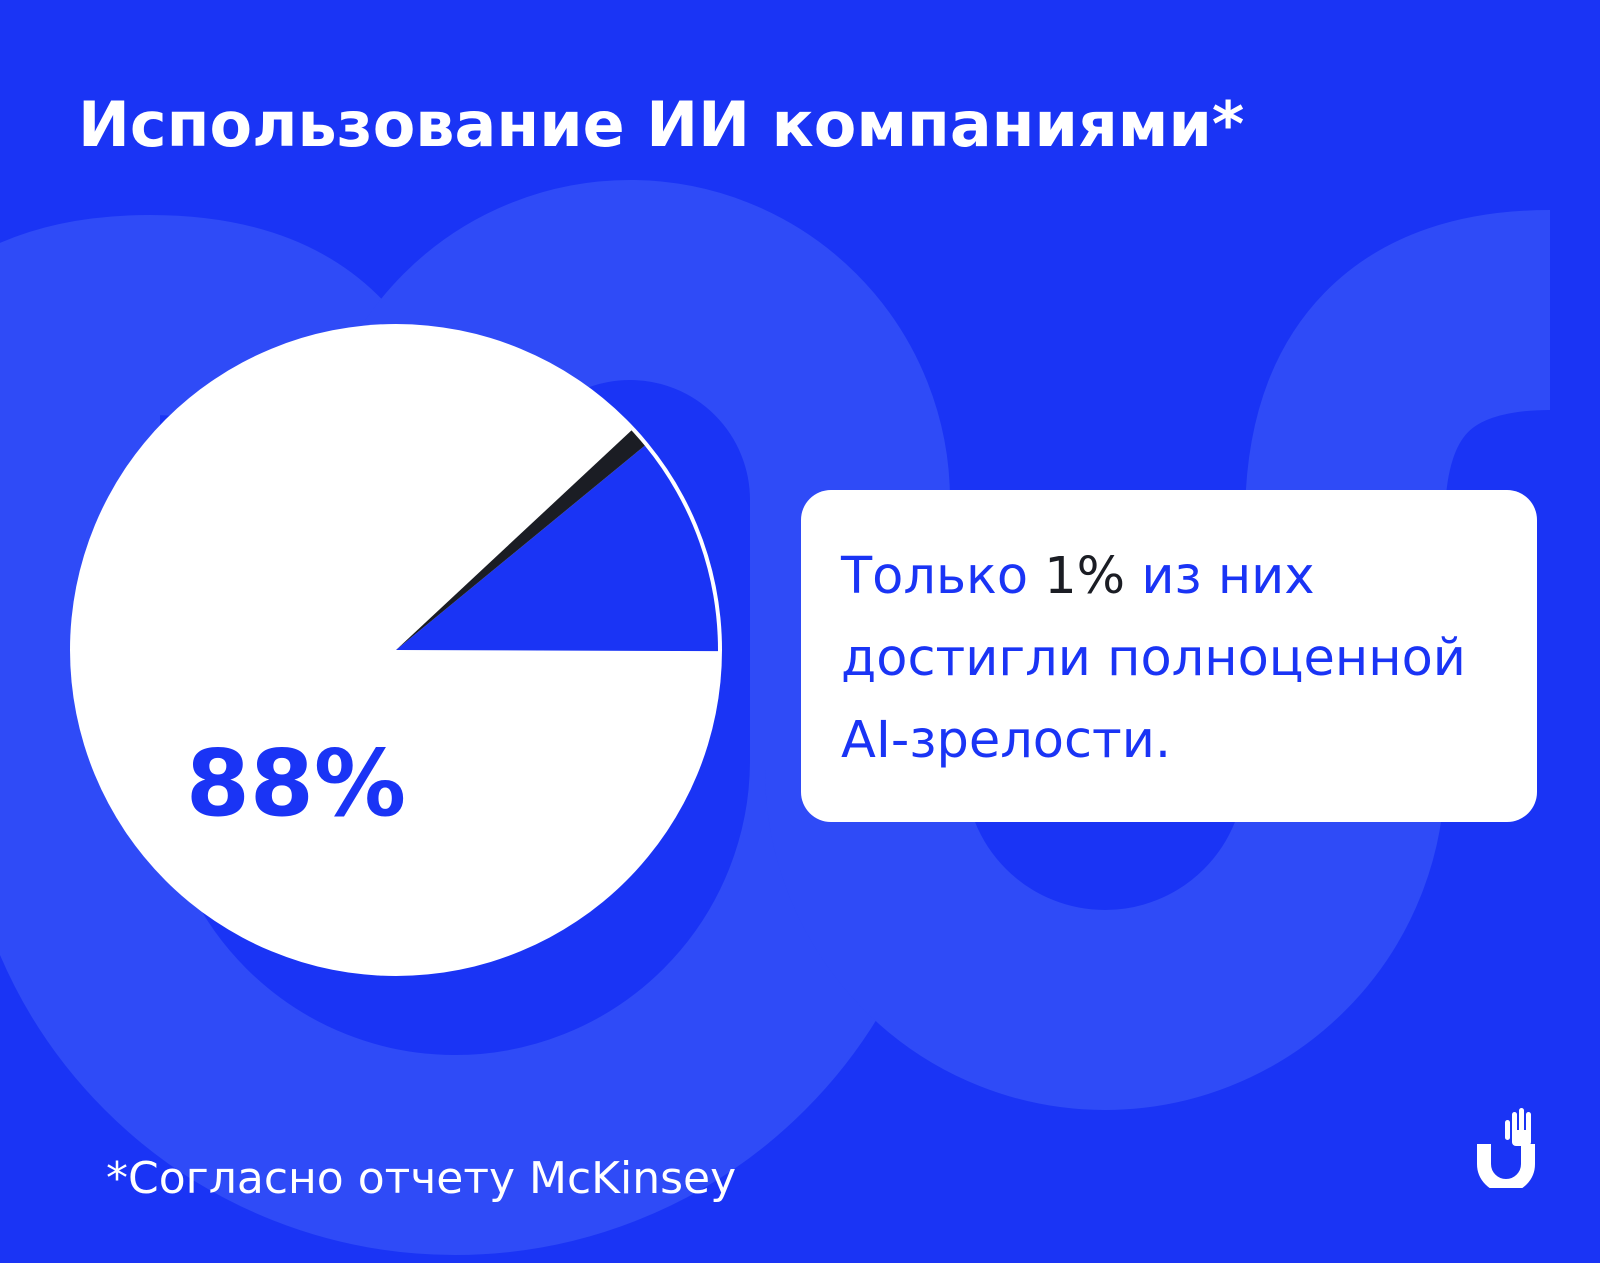 The height and width of the screenshot is (1263, 1600). What do you see at coordinates (943, 576) in the screenshot?
I see `callout-text-before: Только` at bounding box center [943, 576].